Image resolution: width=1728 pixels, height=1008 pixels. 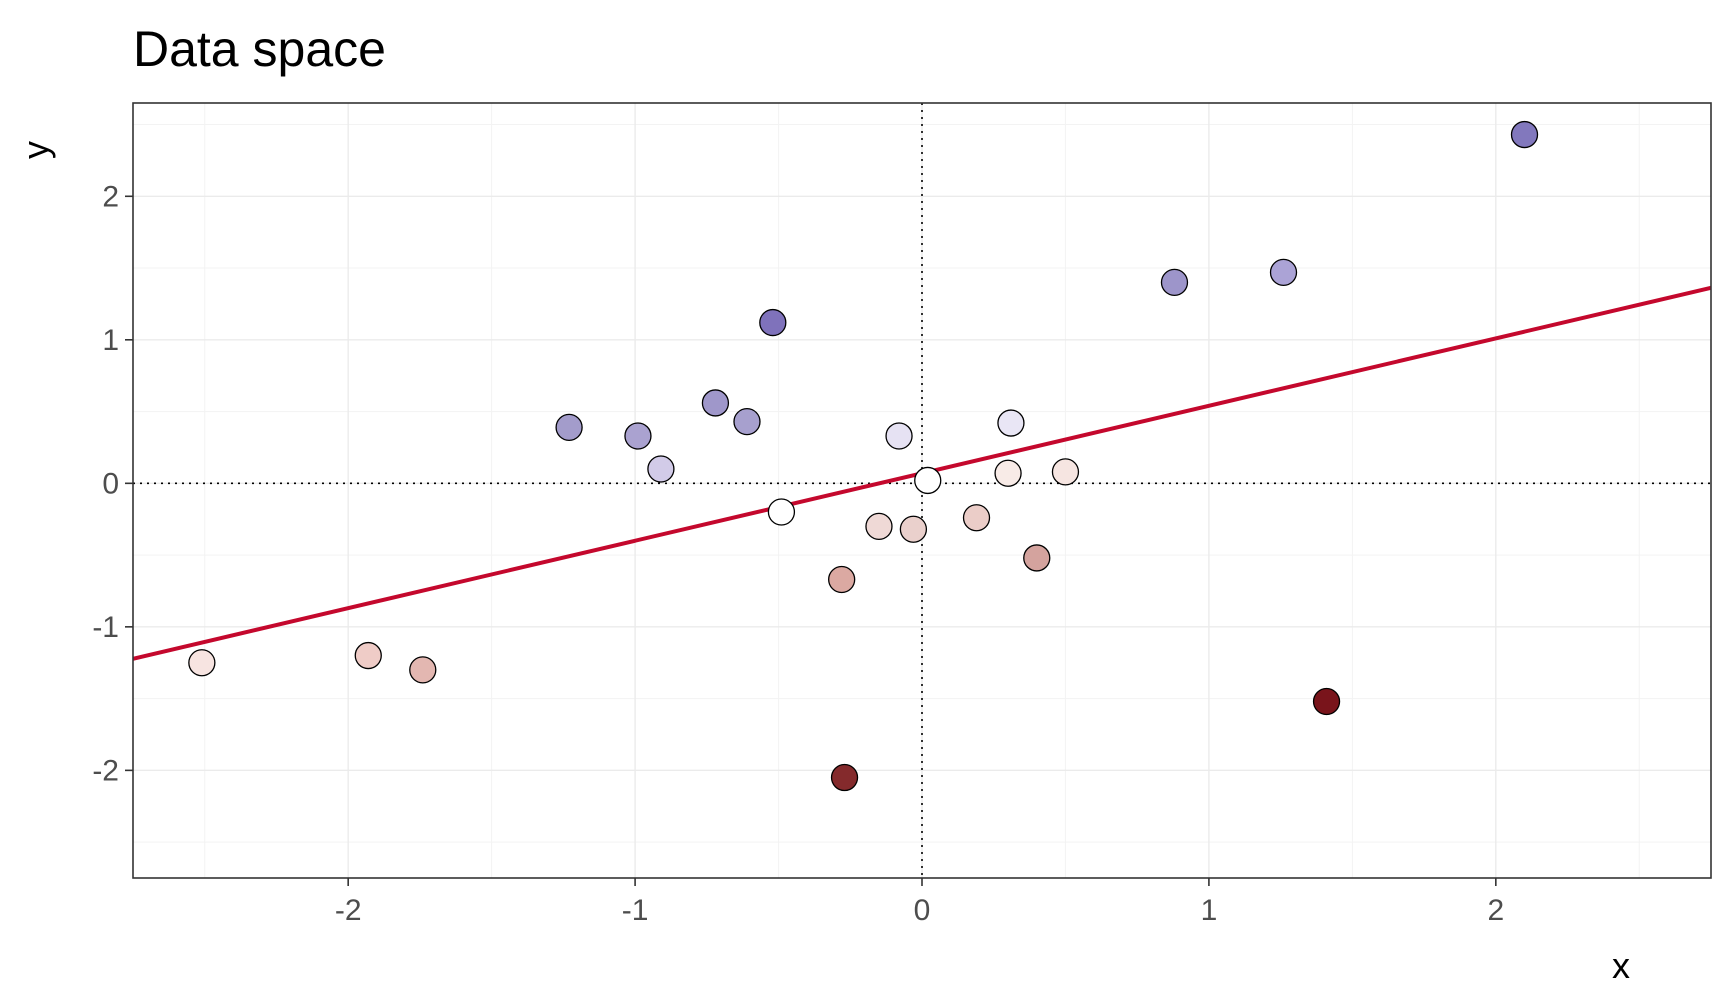 I want to click on y-tick-label: 2, so click(x=110, y=196).